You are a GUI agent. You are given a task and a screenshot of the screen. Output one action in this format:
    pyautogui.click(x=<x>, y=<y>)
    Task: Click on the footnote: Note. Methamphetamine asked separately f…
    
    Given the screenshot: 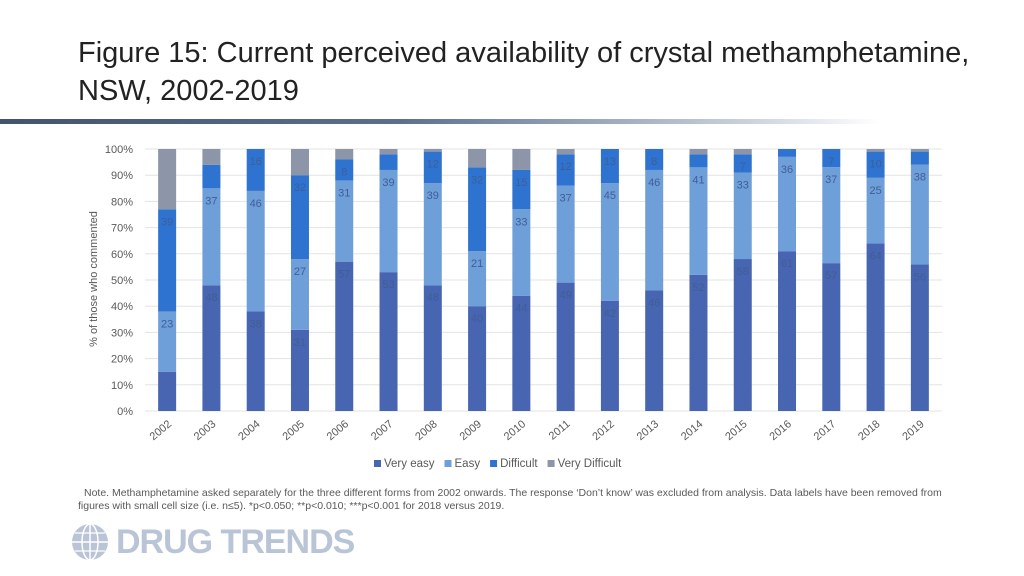 What is the action you would take?
    pyautogui.click(x=510, y=499)
    